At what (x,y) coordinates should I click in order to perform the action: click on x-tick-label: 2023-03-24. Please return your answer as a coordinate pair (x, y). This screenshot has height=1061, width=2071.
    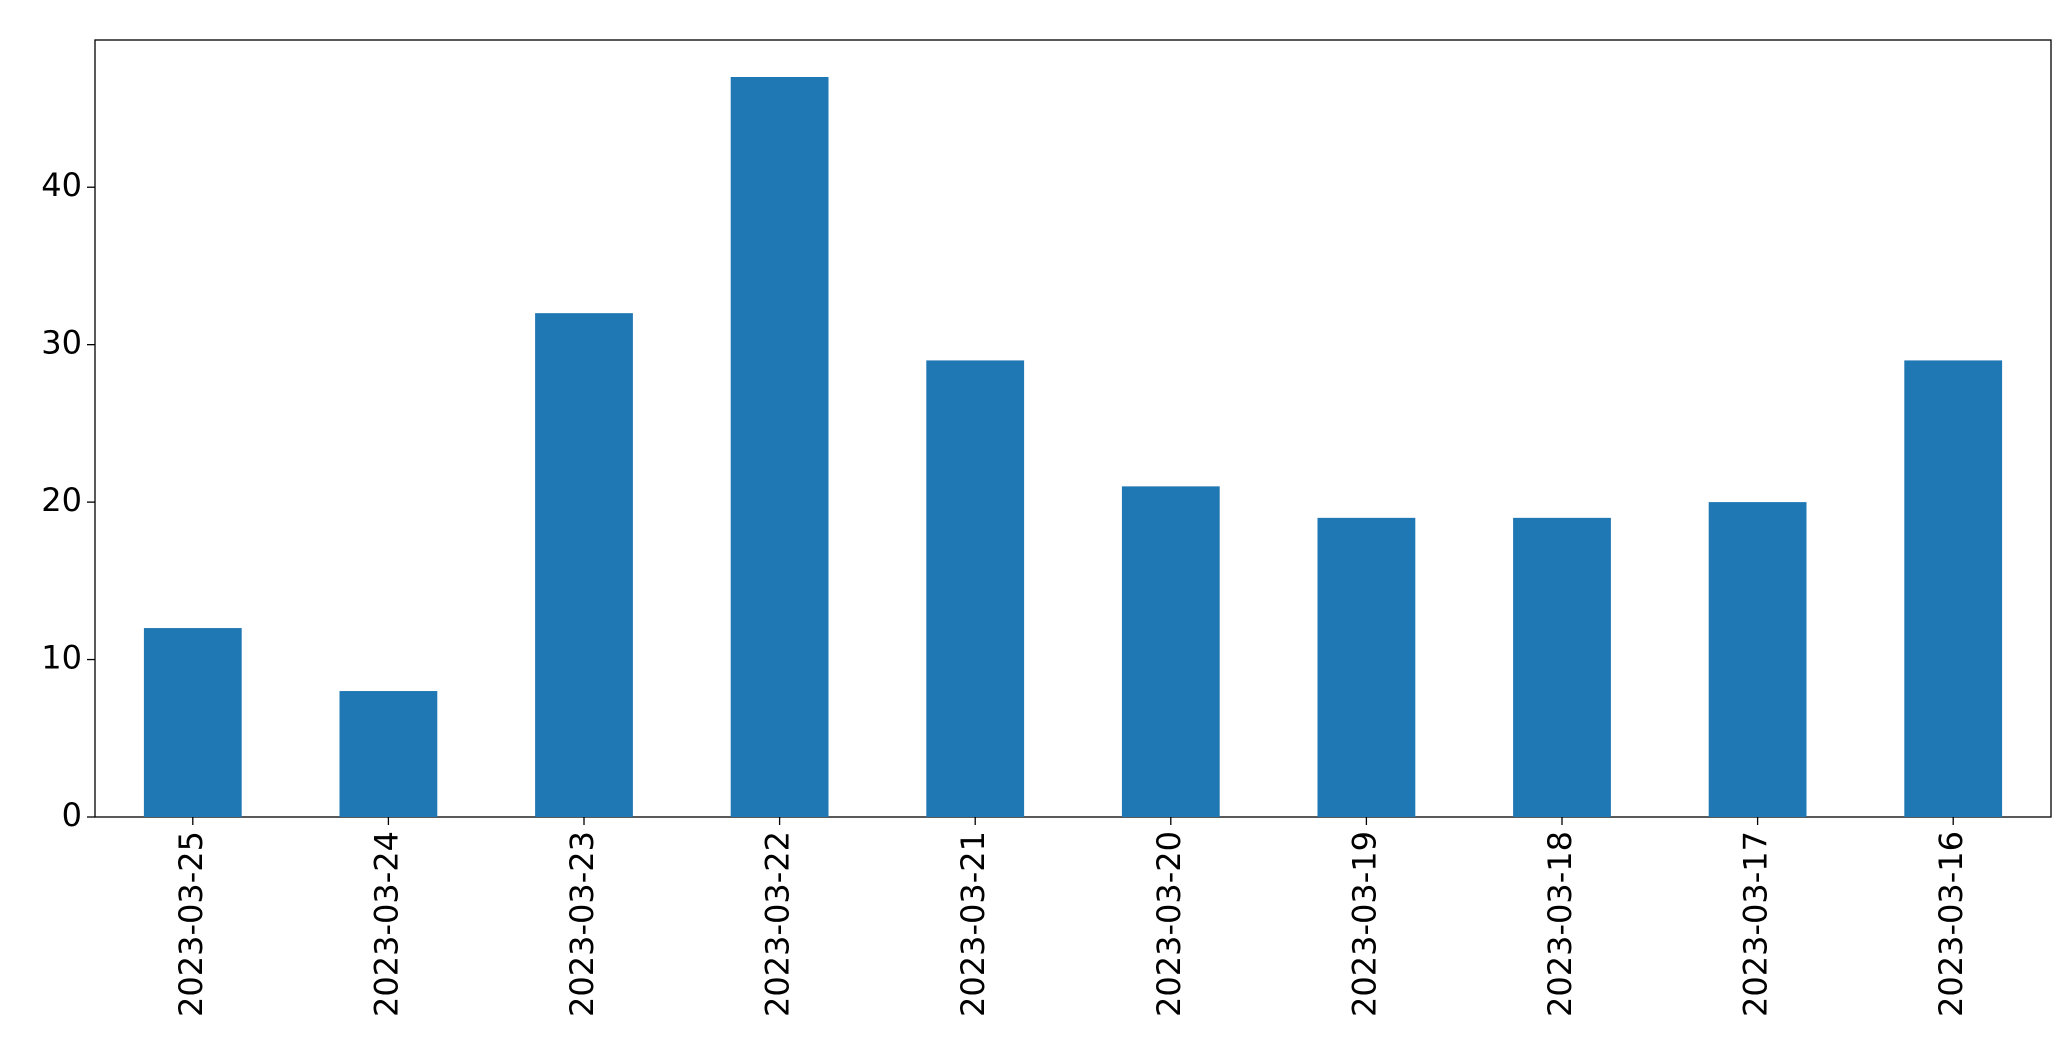
    Looking at the image, I should click on (386, 924).